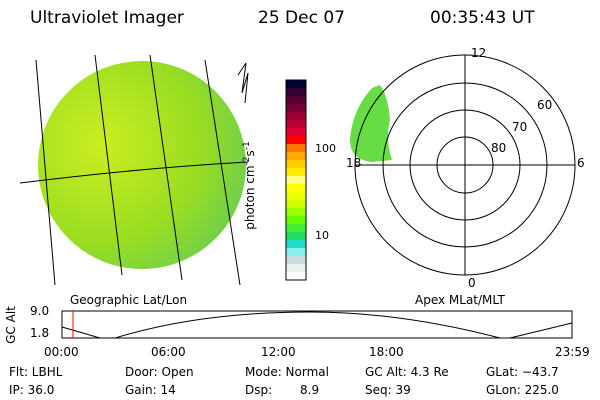  What do you see at coordinates (354, 163) in the screenshot?
I see `mlt-18-label: 18` at bounding box center [354, 163].